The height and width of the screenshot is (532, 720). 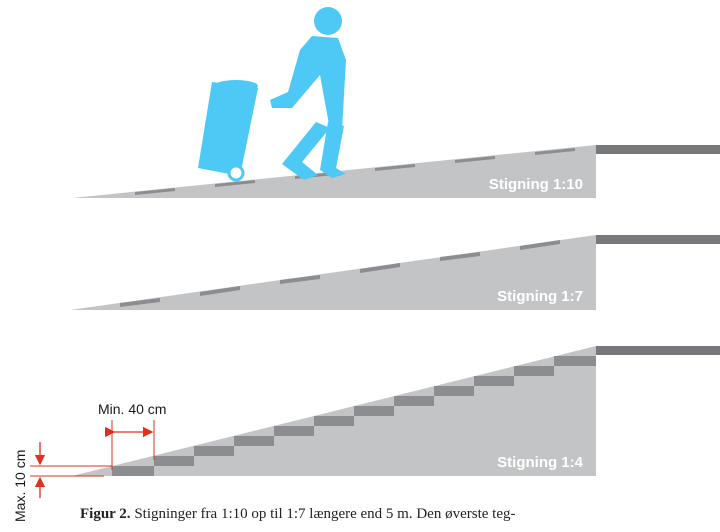 I want to click on person-pushing-bin-icon, so click(x=272, y=94).